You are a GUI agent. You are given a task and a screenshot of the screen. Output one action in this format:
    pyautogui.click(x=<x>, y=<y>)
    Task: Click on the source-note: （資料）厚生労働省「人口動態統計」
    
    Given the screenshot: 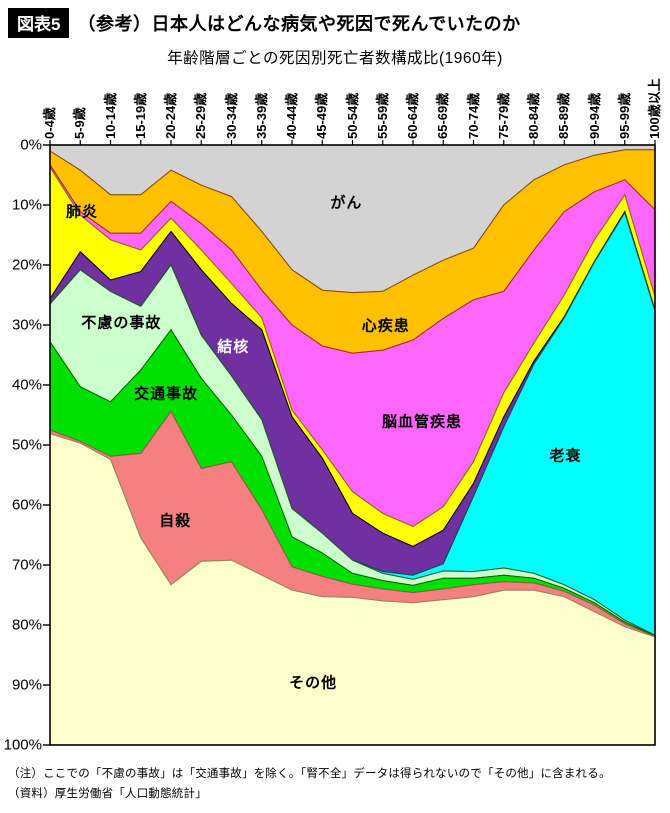 What is the action you would take?
    pyautogui.click(x=107, y=794)
    